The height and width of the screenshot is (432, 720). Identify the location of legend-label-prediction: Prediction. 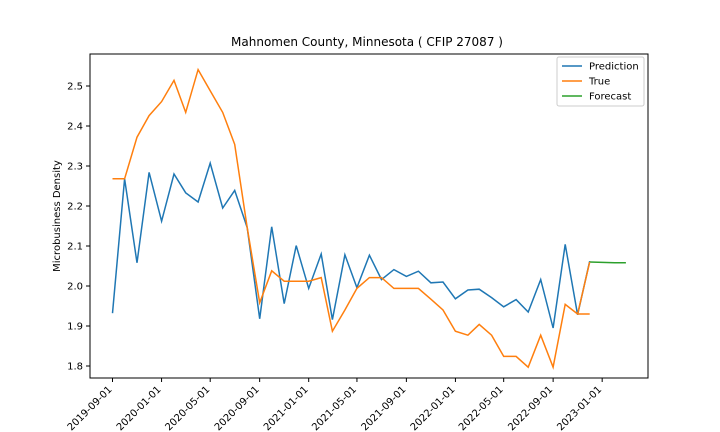
(614, 67).